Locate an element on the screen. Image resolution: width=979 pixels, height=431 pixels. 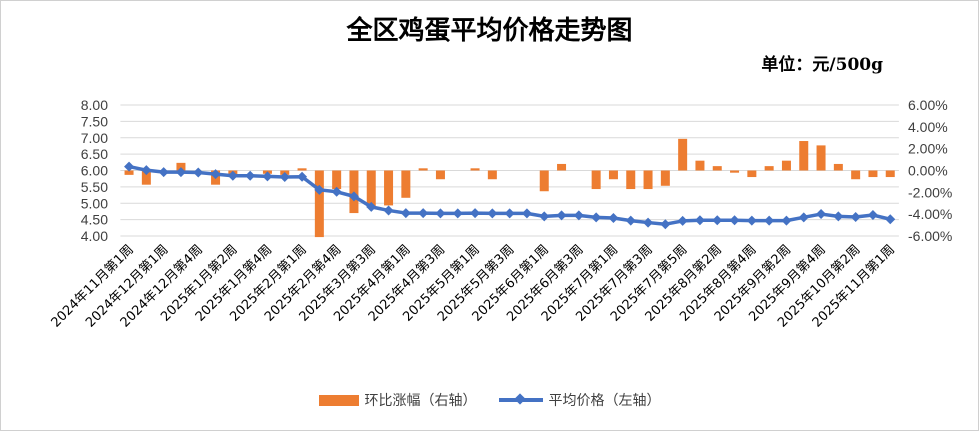
legend-item-bar: 环比涨幅（右轴） is located at coordinates (397, 400).